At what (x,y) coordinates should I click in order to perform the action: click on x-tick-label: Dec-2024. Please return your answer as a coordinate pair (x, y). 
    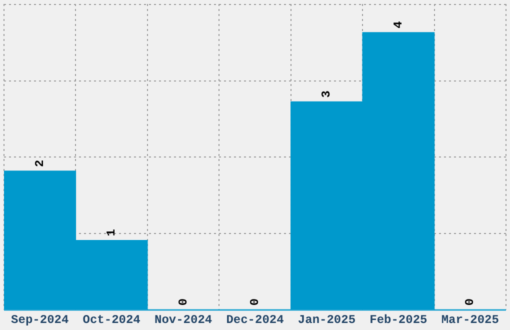
    Looking at the image, I should click on (255, 319).